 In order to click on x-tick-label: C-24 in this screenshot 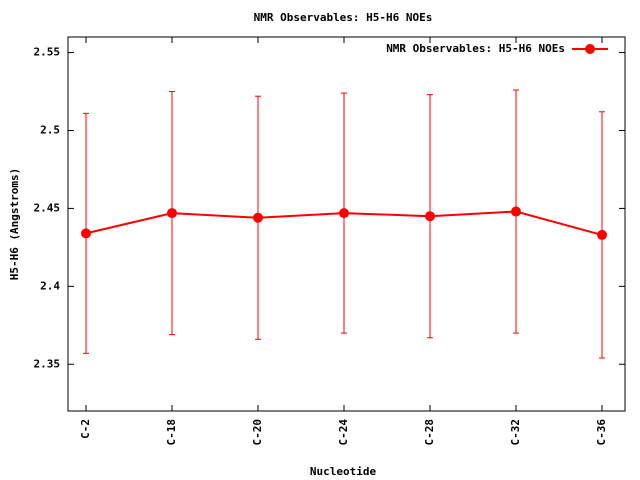, I will do `click(343, 432)`.